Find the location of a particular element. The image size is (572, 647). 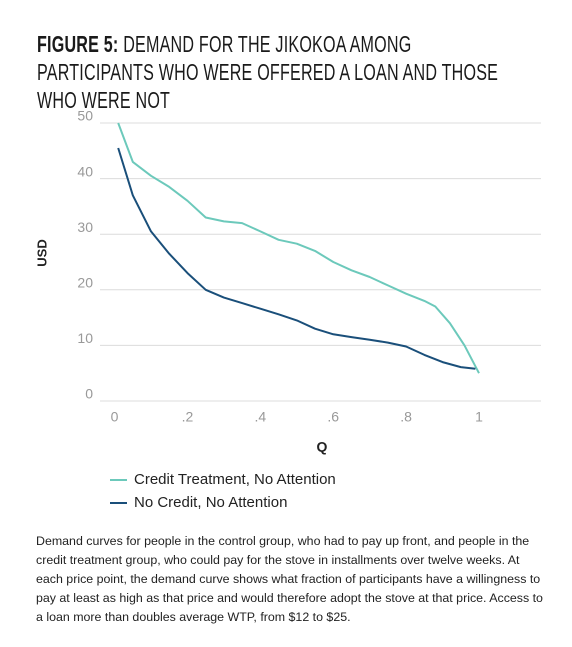

x-tick-label: .6 is located at coordinates (333, 417).